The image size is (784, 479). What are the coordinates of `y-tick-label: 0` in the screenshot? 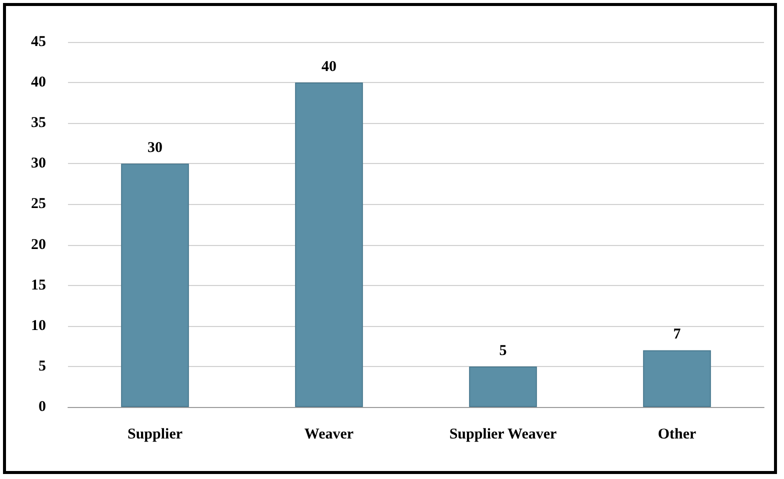 It's located at (42, 407).